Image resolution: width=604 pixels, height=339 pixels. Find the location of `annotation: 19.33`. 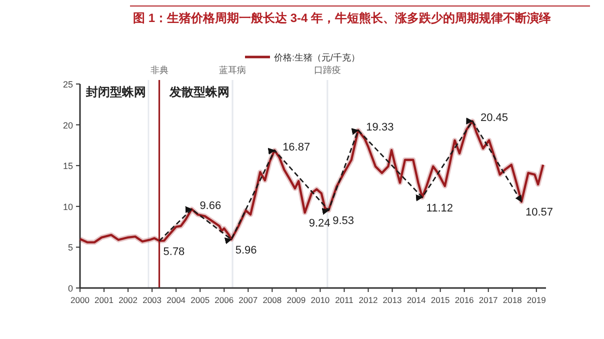

annotation: 19.33 is located at coordinates (380, 127).